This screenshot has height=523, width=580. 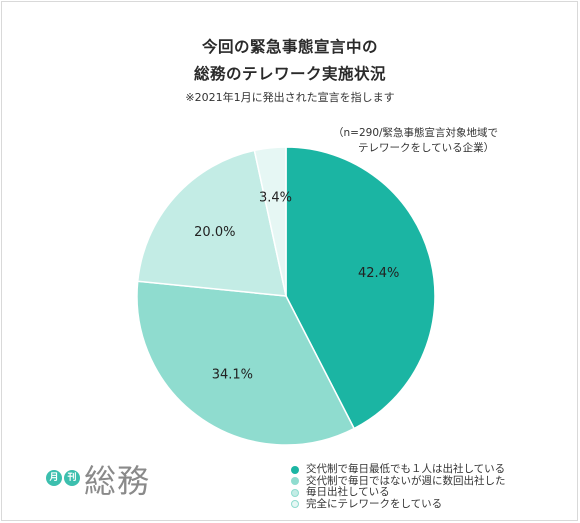 What do you see at coordinates (295, 504) in the screenshot?
I see `legend-swatch-full-telework` at bounding box center [295, 504].